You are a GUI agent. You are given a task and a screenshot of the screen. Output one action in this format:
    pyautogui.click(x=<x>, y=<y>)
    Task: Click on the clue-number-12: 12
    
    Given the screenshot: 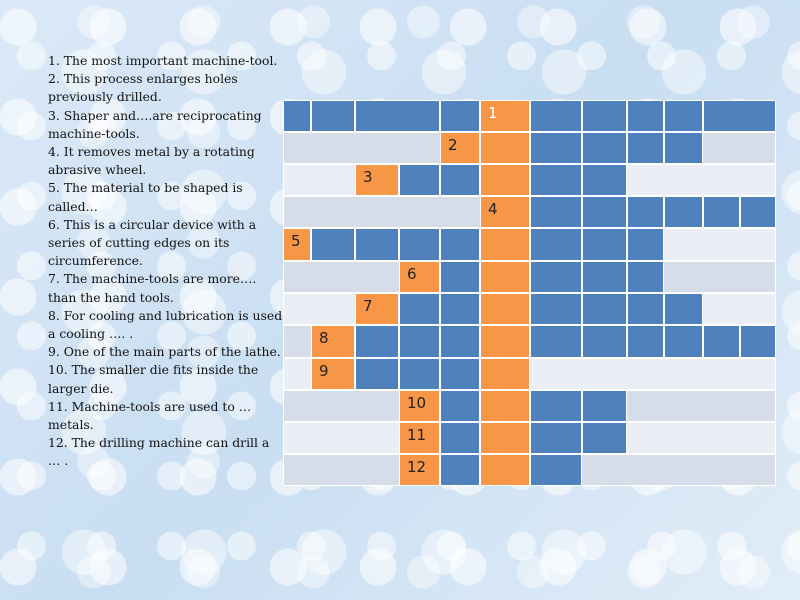 What is the action you would take?
    pyautogui.click(x=419, y=470)
    